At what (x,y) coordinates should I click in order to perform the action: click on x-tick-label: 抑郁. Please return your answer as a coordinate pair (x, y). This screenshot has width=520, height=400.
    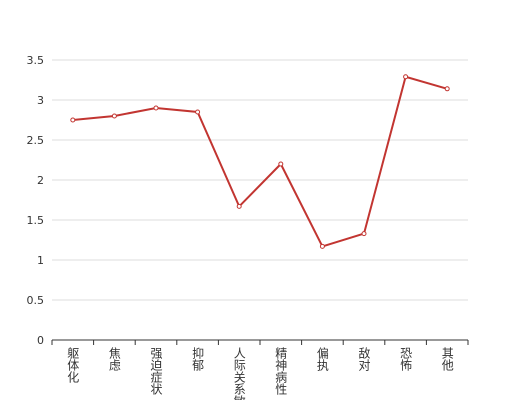
    Looking at the image, I should click on (198, 359).